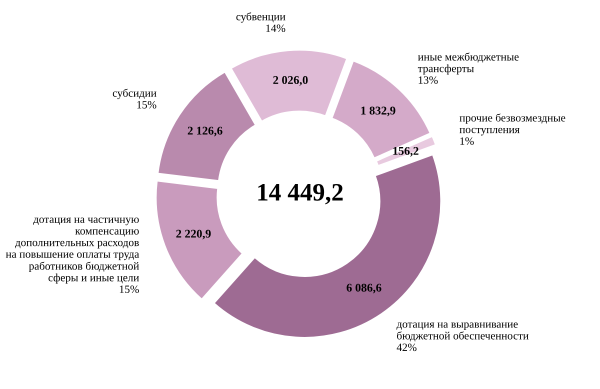 Image resolution: width=600 pixels, height=389 pixels. What do you see at coordinates (261, 22) in the screenshot?
I see `slice-label: субвенции 14%` at bounding box center [261, 22].